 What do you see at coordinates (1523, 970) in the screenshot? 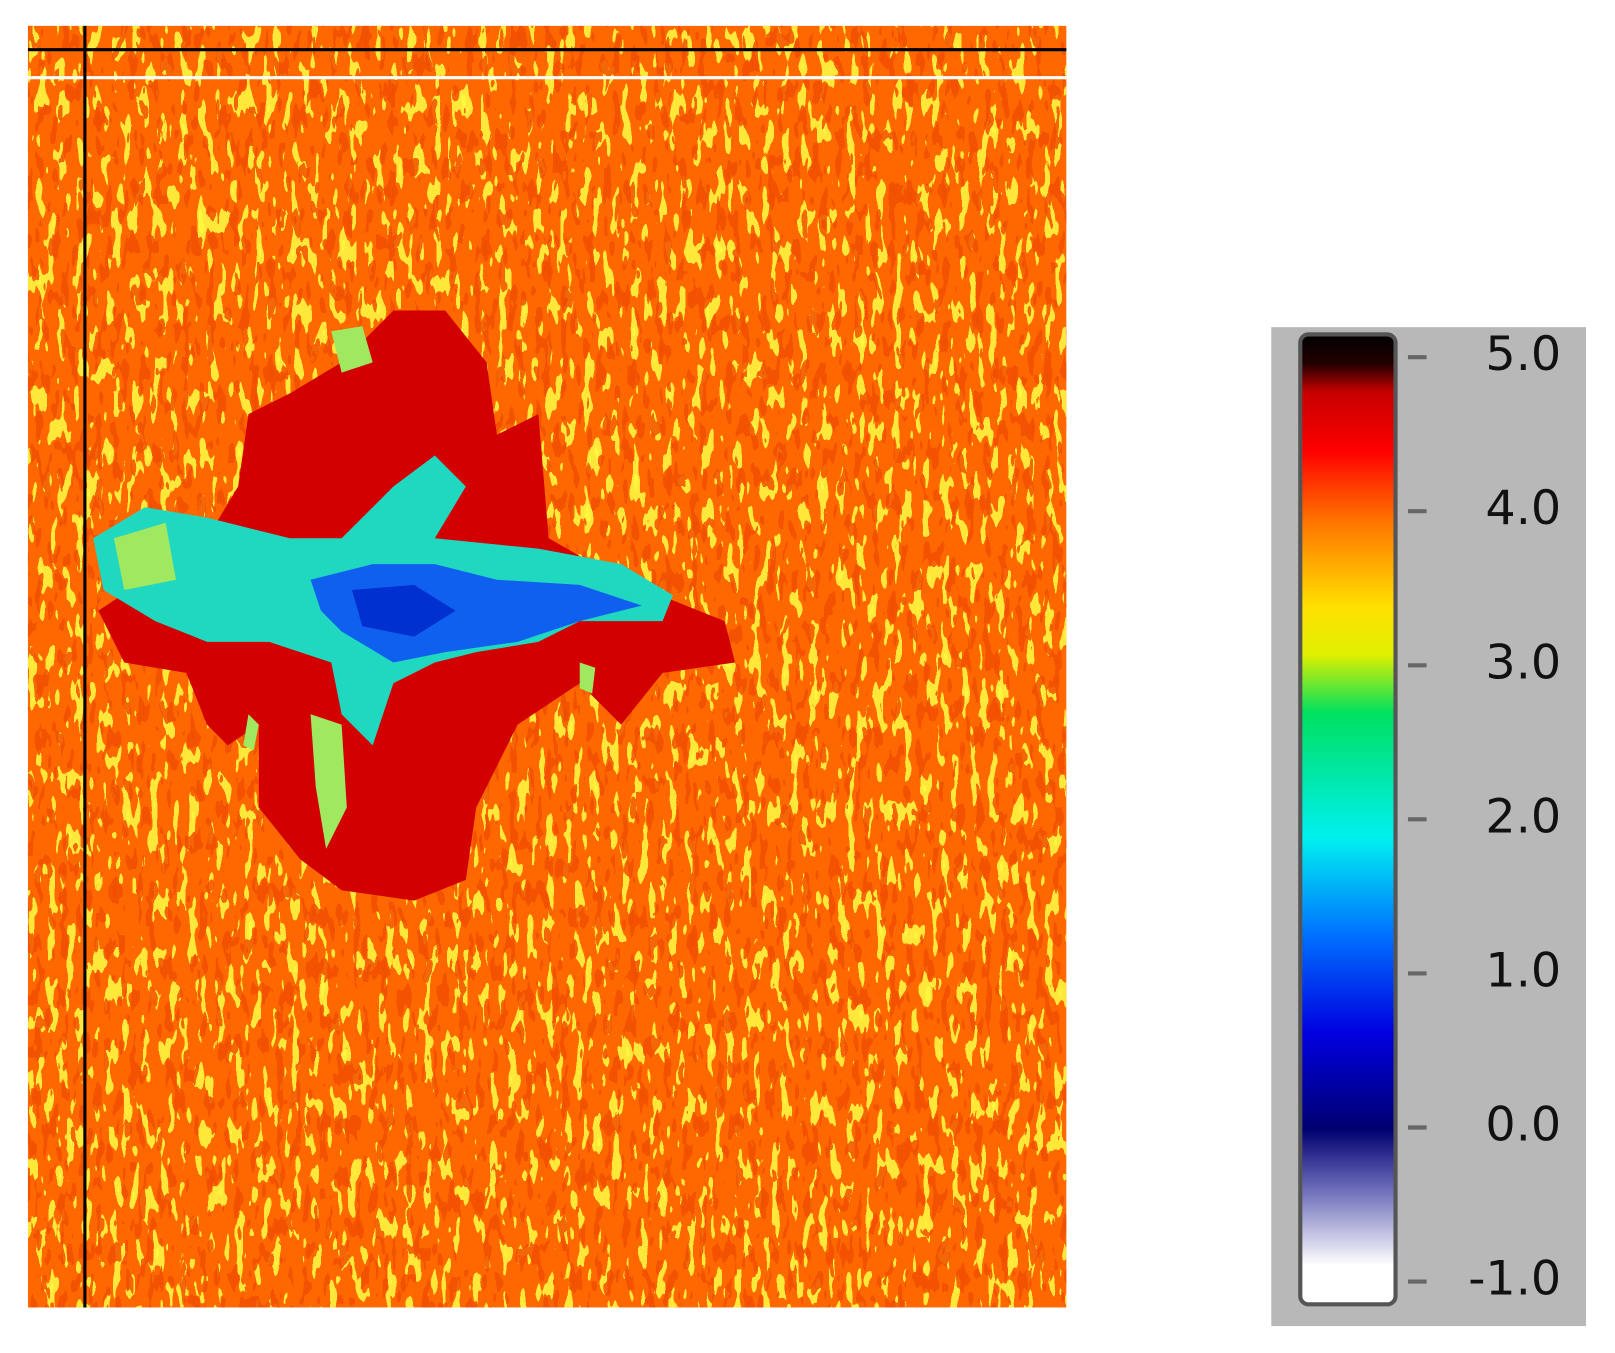
I see `tick-label: 1.0` at bounding box center [1523, 970].